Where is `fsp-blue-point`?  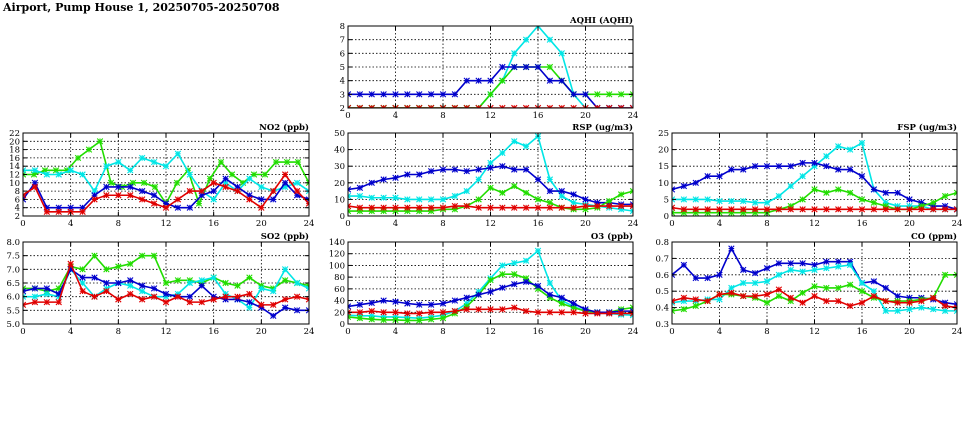 fsp-blue-point is located at coordinates (933, 206).